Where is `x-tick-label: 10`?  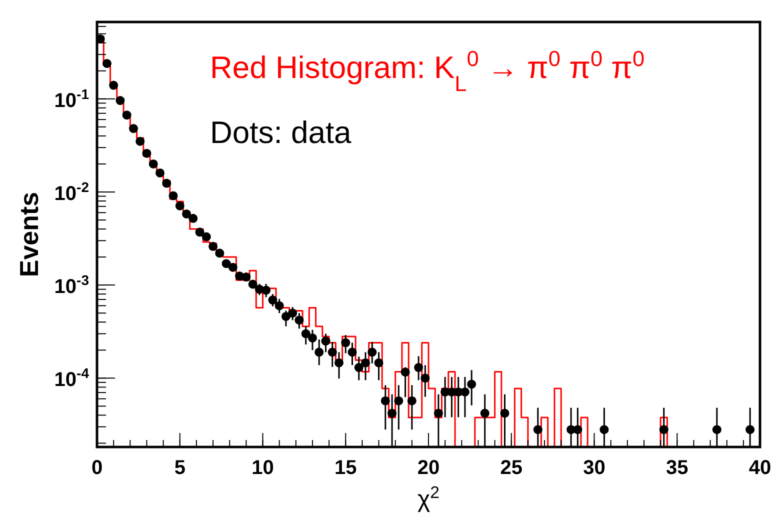
x-tick-label: 10 is located at coordinates (263, 468).